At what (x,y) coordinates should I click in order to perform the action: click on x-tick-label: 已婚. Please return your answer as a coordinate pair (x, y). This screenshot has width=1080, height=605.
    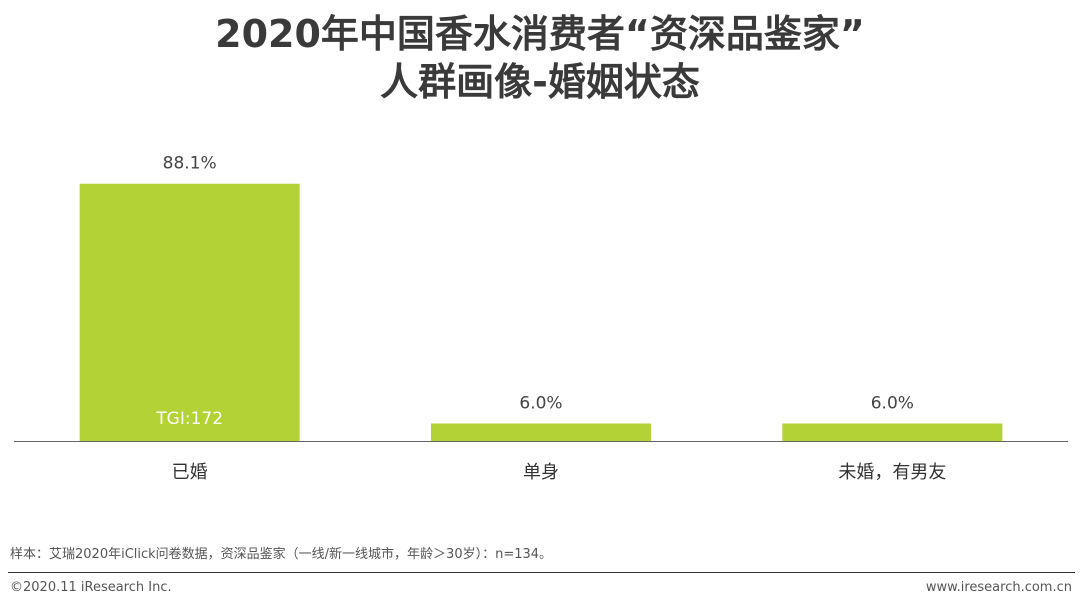
    Looking at the image, I should click on (190, 472).